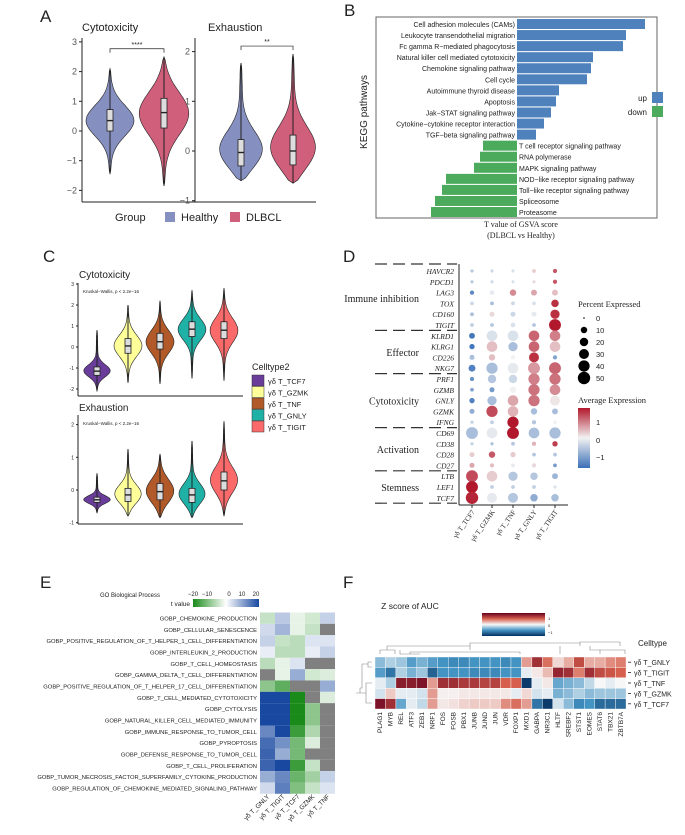  What do you see at coordinates (130, 218) in the screenshot?
I see `legend-title: Group` at bounding box center [130, 218].